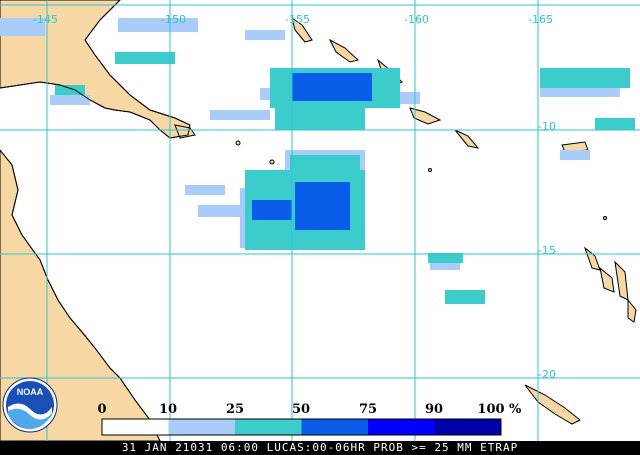 Image resolution: width=640 pixels, height=455 pixels. I want to click on lon-label-145: -145, so click(45, 19).